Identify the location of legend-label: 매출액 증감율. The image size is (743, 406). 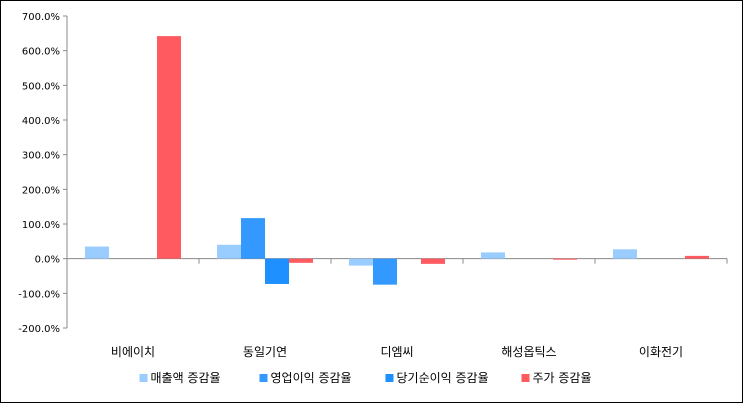
(186, 378).